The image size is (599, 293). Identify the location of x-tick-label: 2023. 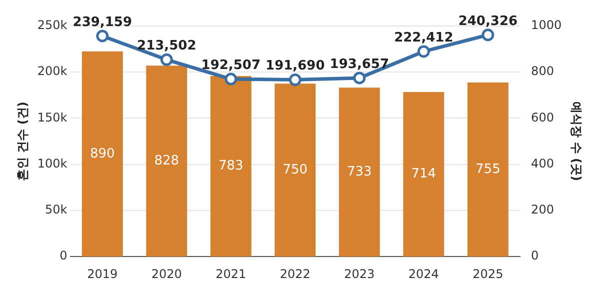
(359, 273).